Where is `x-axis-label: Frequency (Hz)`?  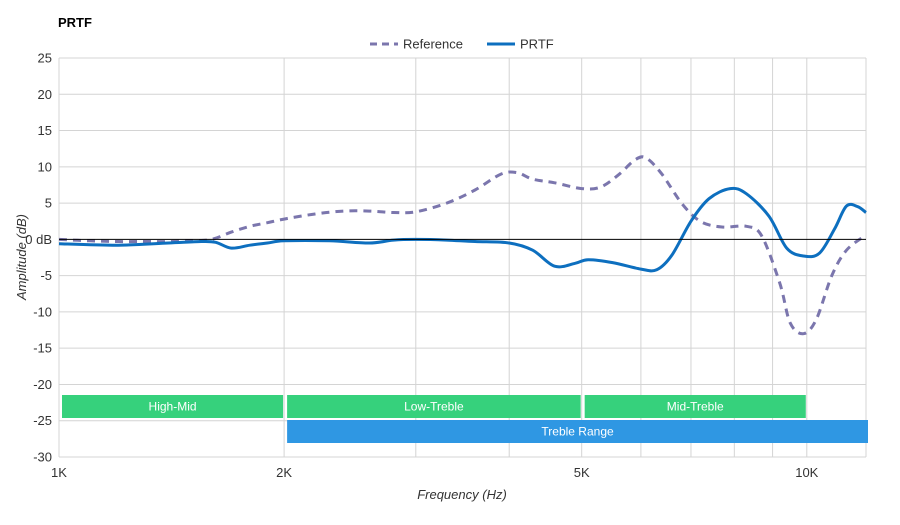 x-axis-label: Frequency (Hz) is located at coordinates (462, 494).